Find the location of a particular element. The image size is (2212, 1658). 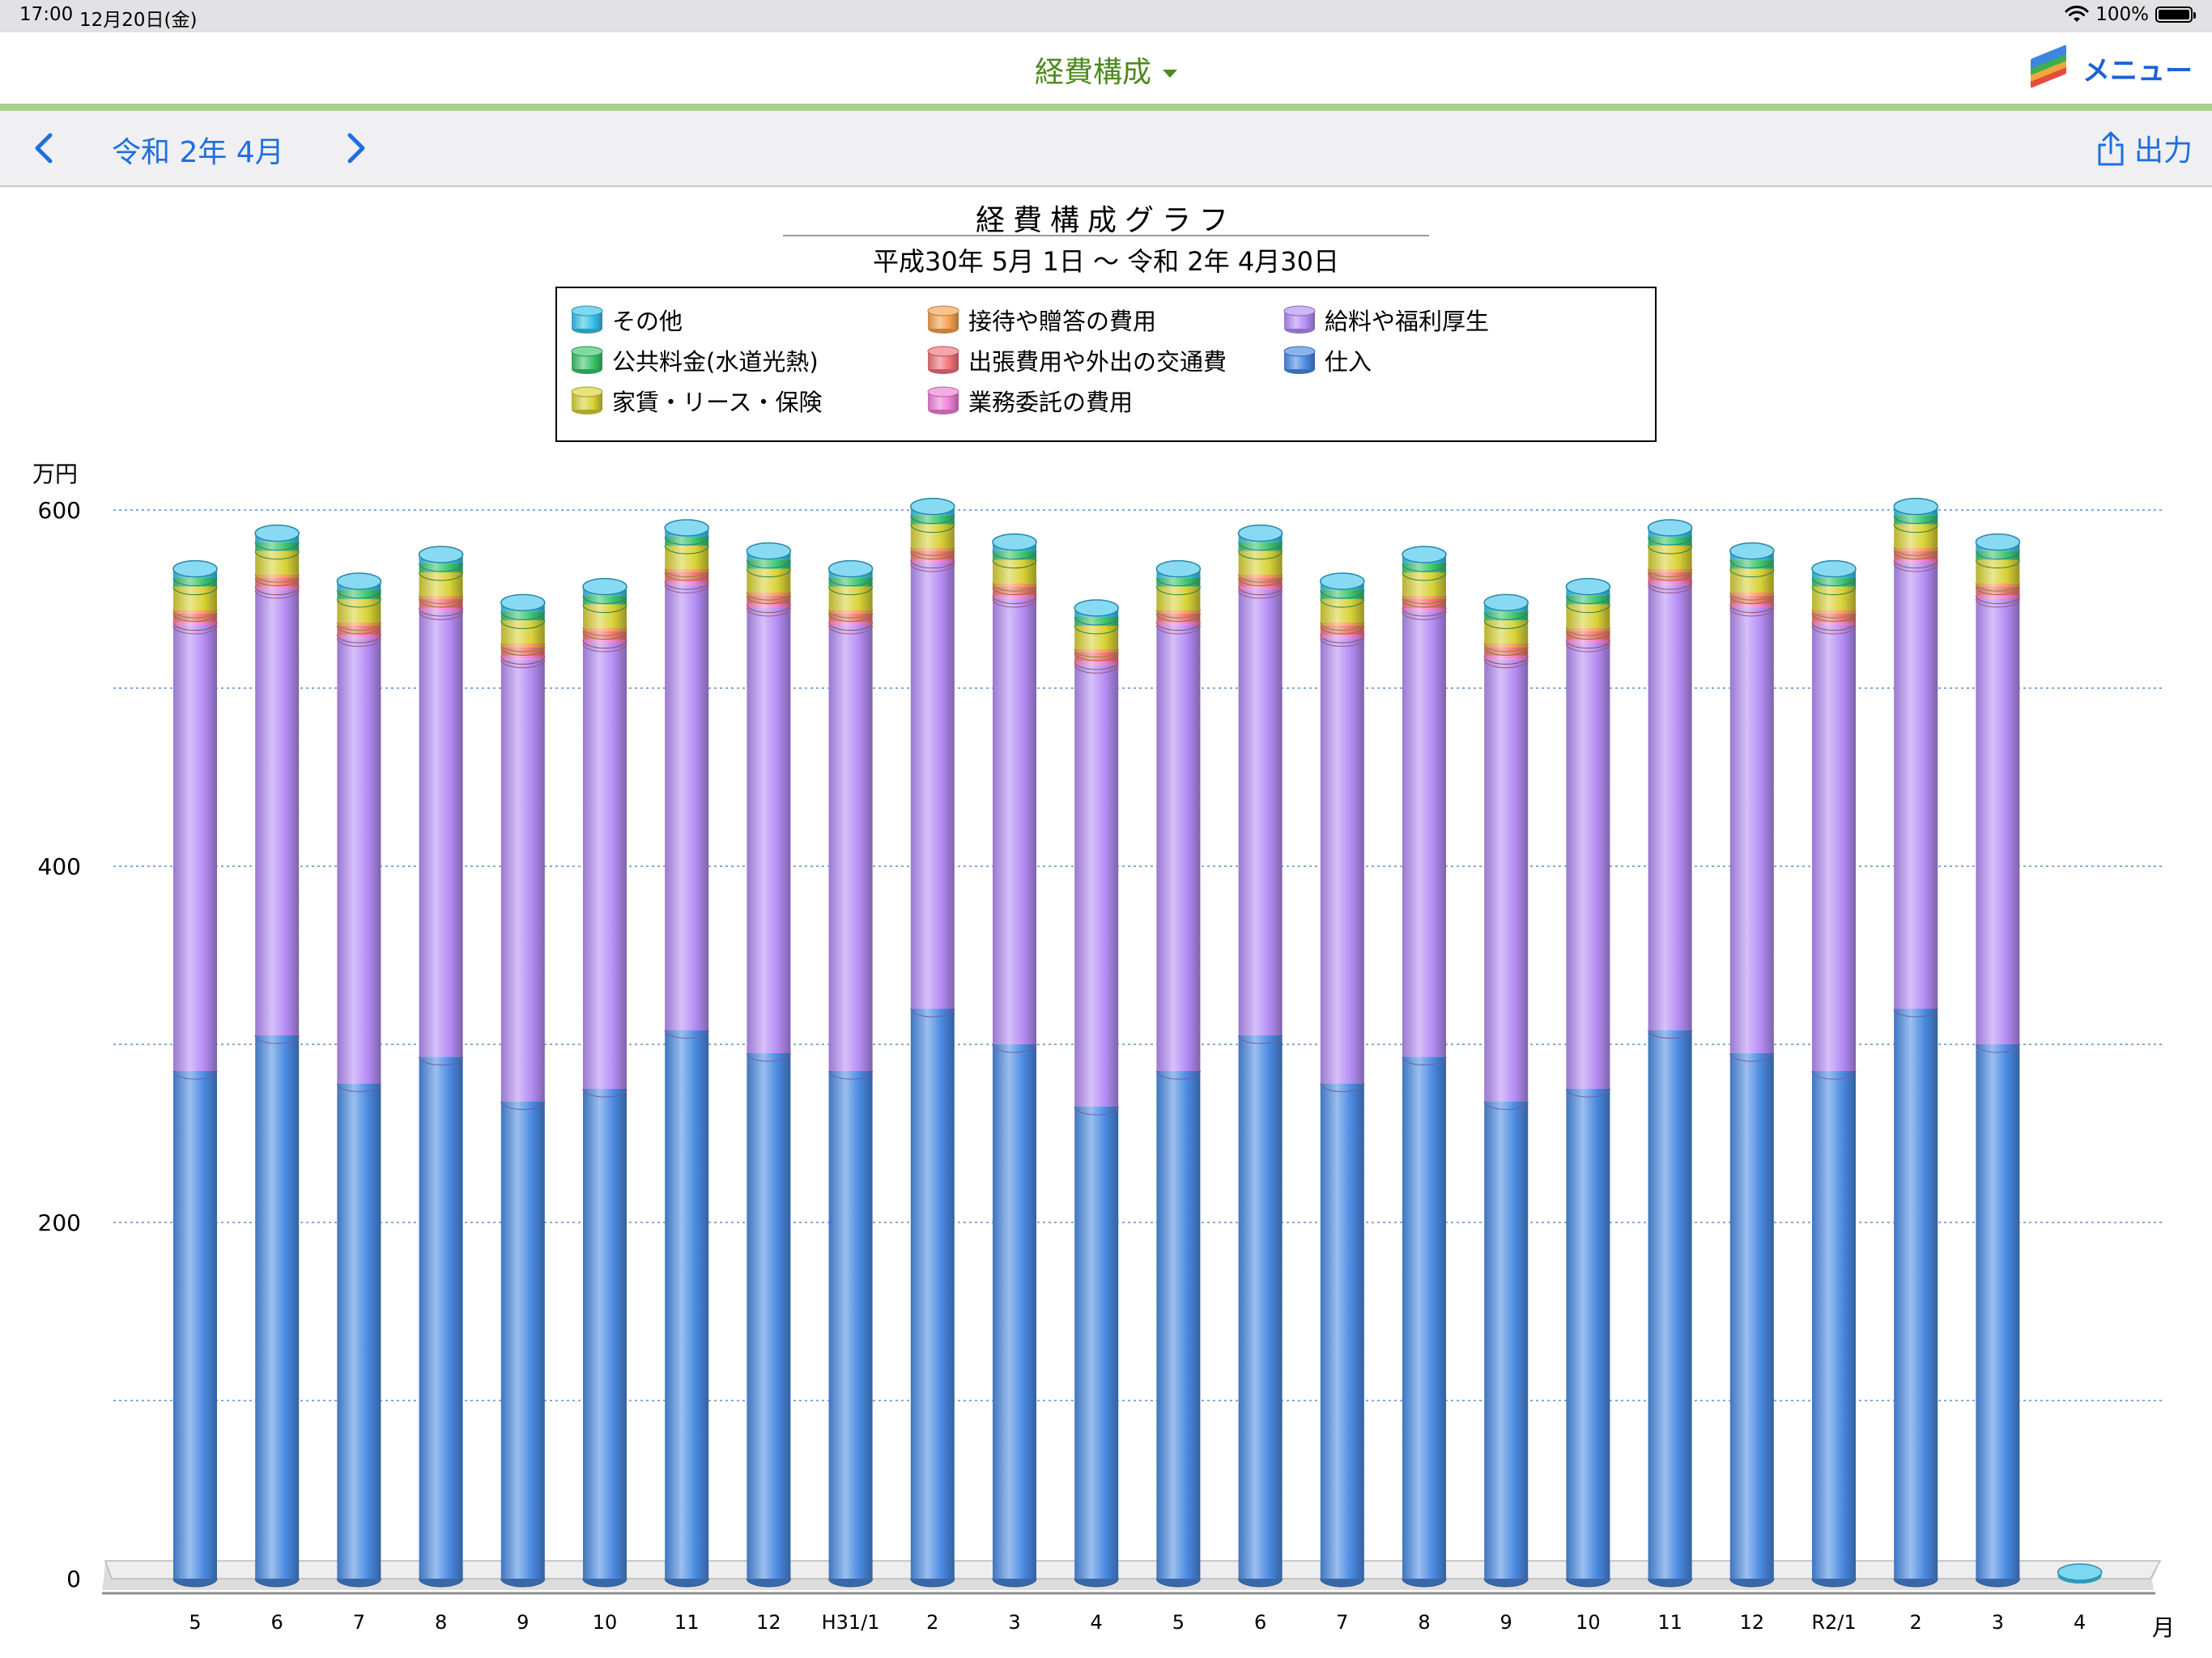

x-tick-label: 11 is located at coordinates (1670, 1622).